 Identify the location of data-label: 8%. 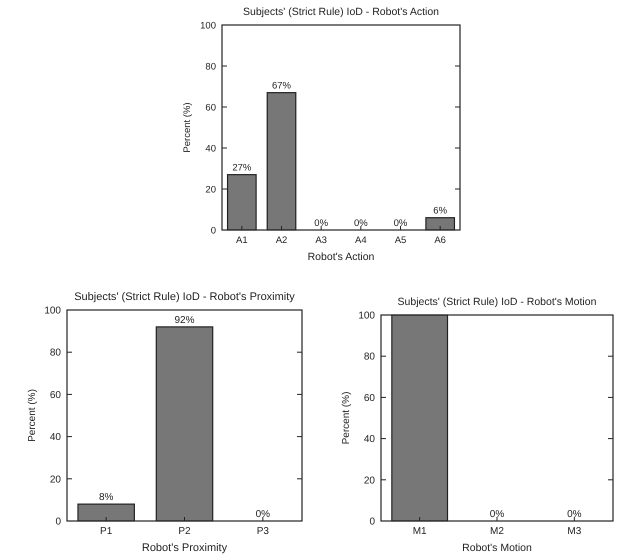
(106, 498).